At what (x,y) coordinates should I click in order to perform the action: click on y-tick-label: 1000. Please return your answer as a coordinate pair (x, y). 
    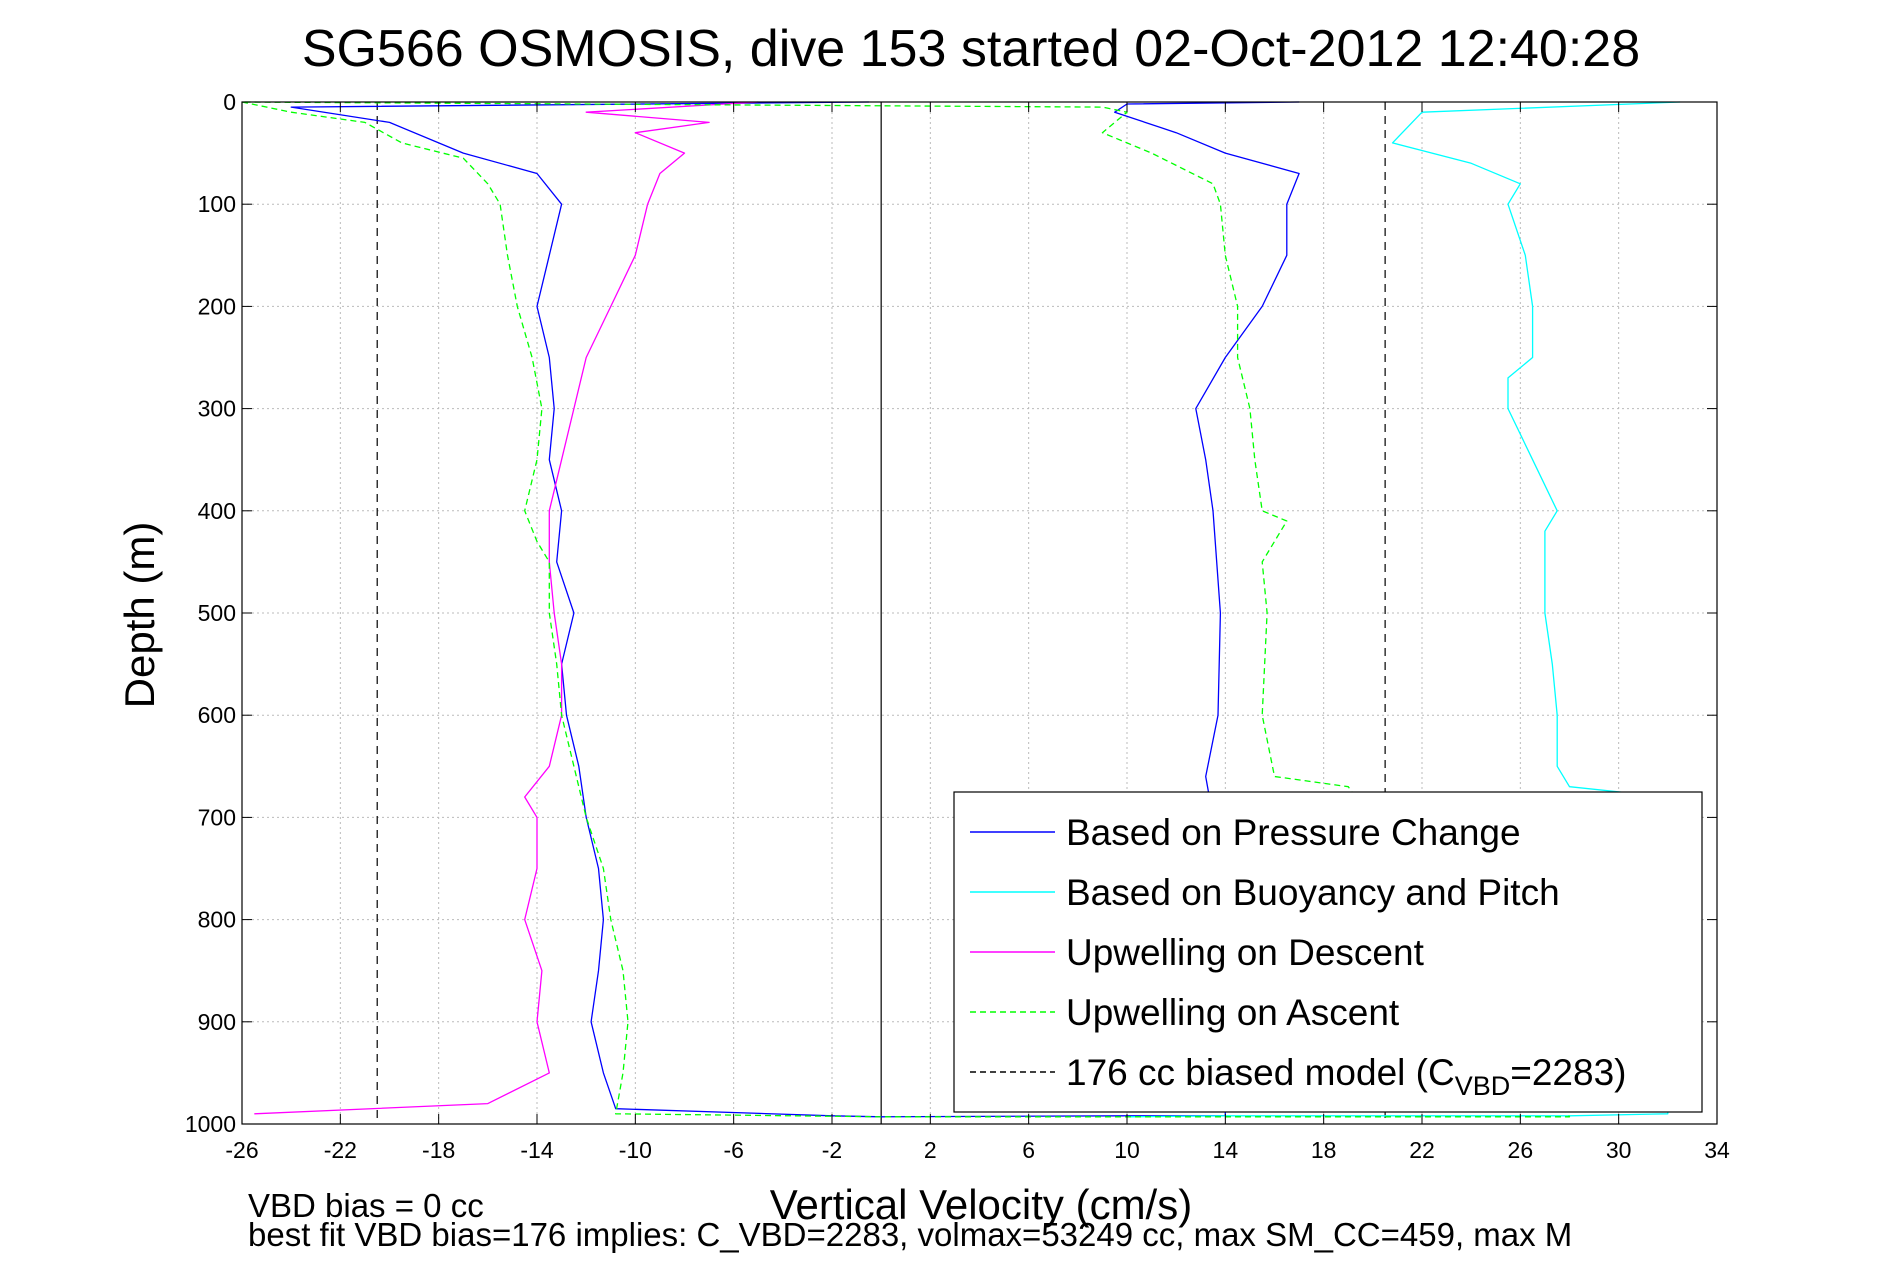
    Looking at the image, I should click on (210, 1124).